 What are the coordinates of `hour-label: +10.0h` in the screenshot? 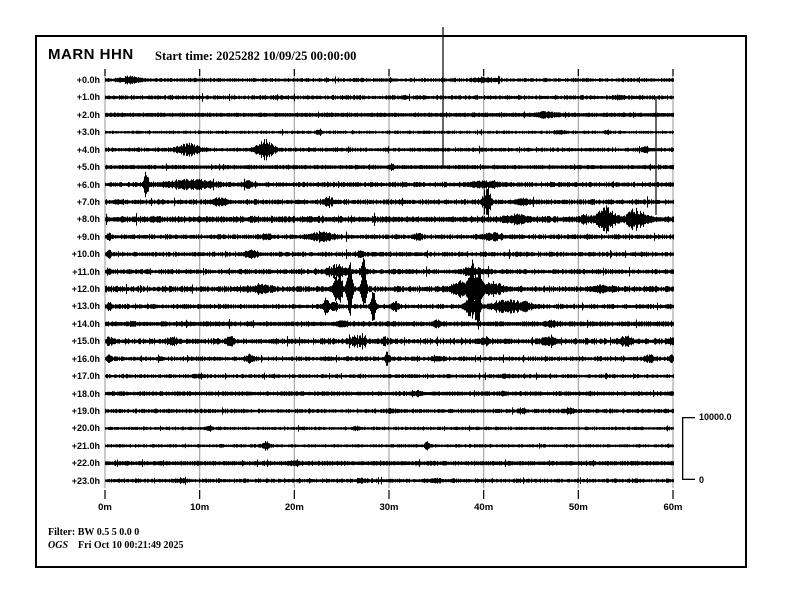 It's located at (85, 254).